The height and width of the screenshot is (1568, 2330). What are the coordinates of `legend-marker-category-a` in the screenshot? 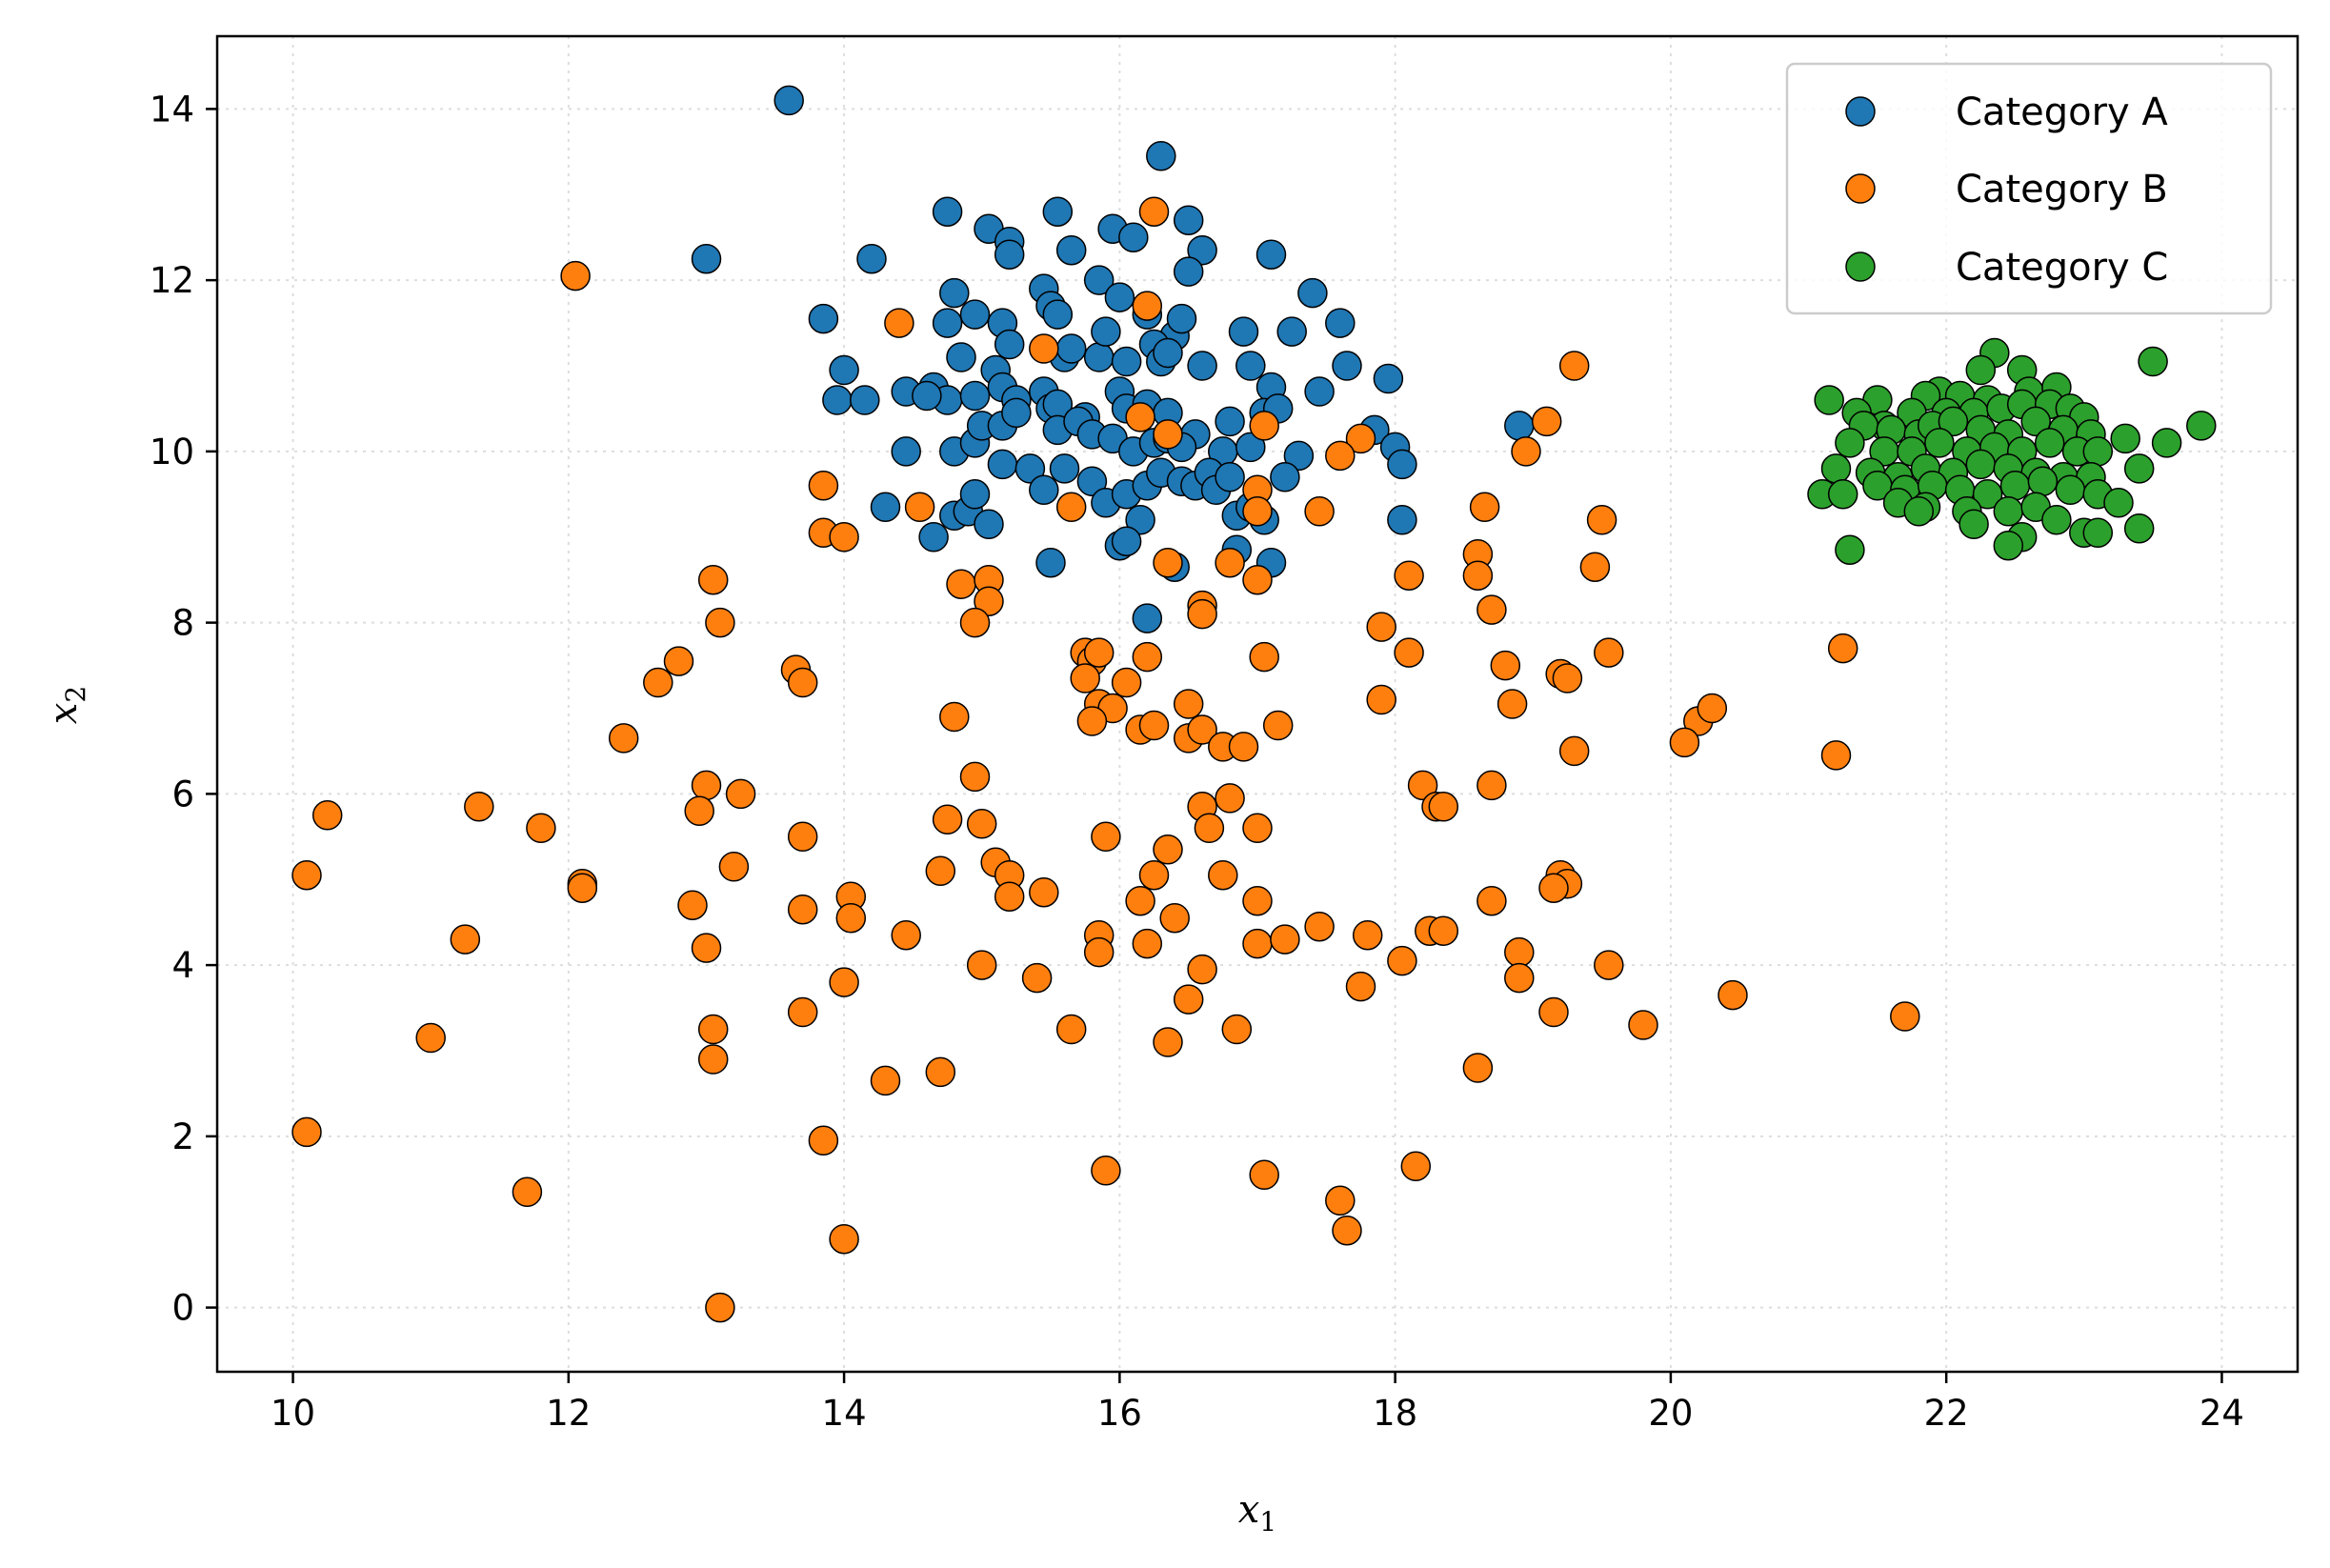 It's located at (1861, 111).